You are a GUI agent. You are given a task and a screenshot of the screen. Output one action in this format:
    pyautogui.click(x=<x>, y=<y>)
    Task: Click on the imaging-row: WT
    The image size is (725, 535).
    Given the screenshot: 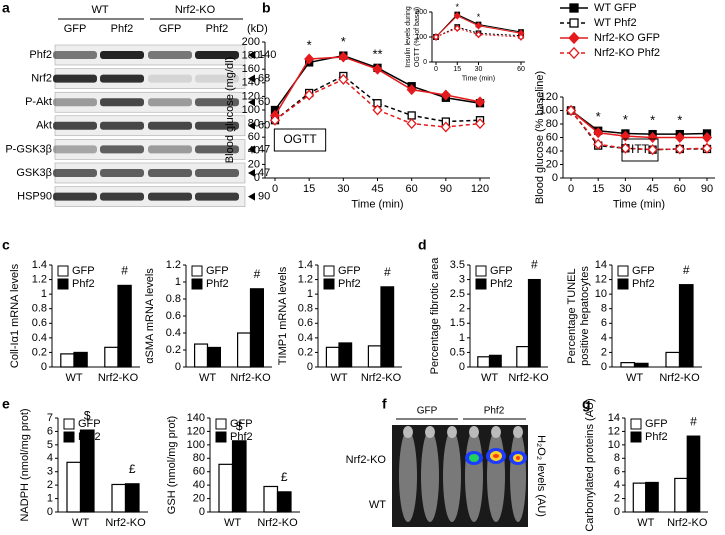 What is the action you would take?
    pyautogui.click(x=377, y=505)
    